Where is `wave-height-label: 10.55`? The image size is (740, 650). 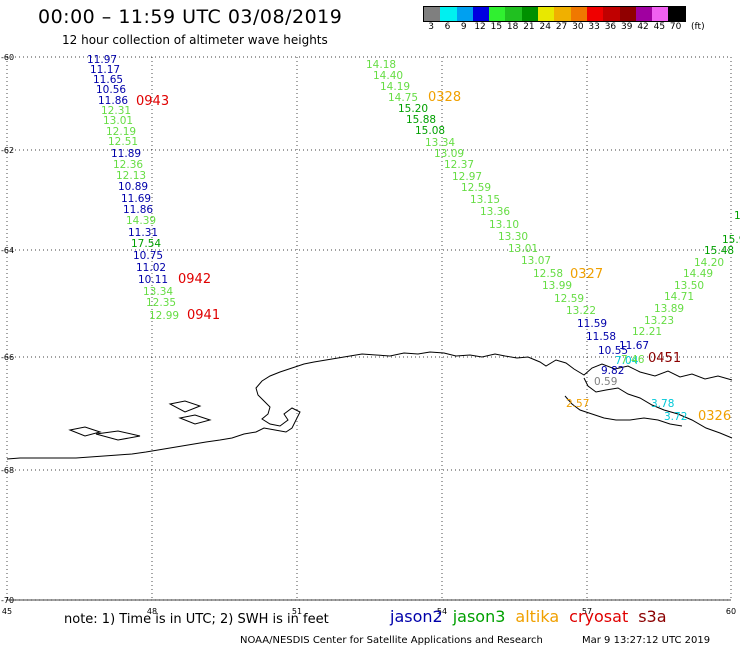
wave-height-label: 10.55 is located at coordinates (613, 351).